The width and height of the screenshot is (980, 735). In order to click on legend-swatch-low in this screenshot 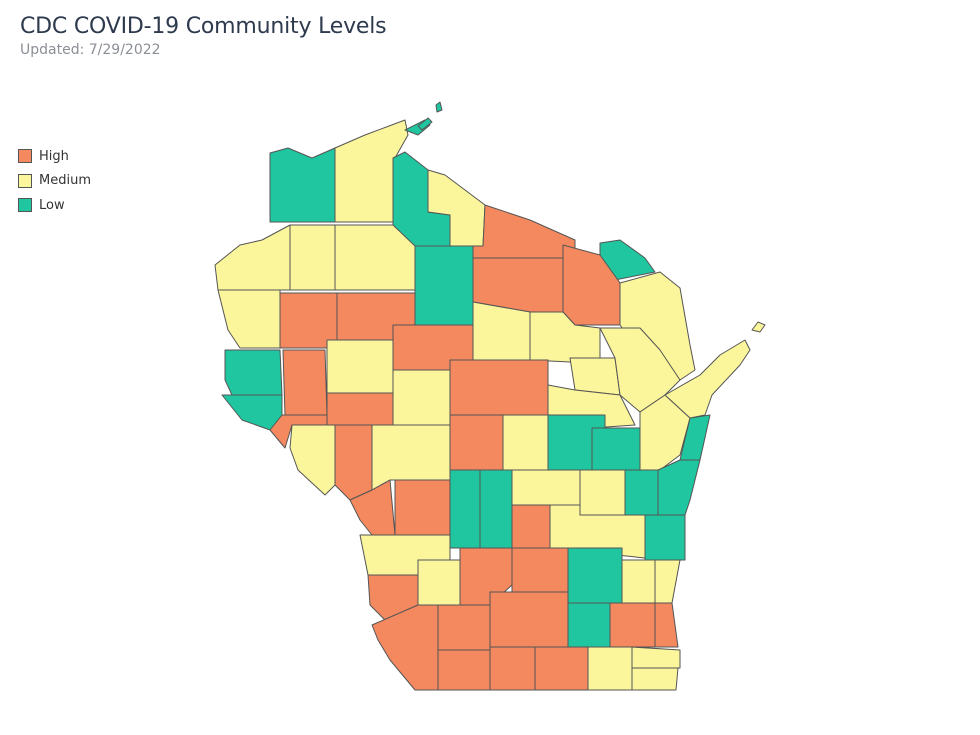, I will do `click(25, 205)`.